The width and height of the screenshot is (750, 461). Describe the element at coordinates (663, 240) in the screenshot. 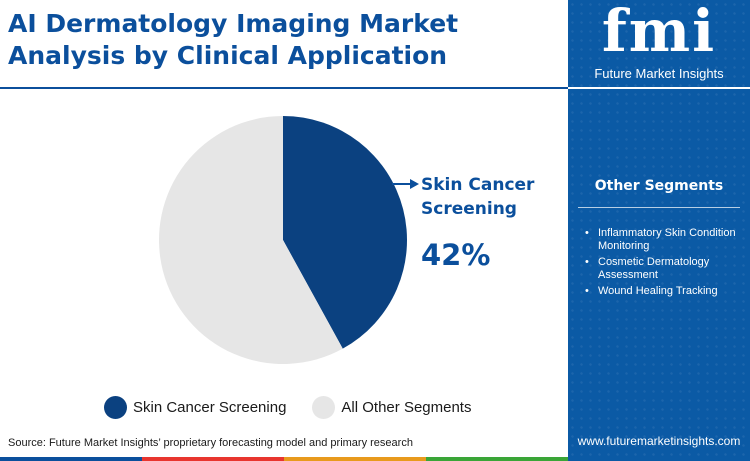

I see `segment-item: Inflammatory Skin Condition Monitoring` at that location.